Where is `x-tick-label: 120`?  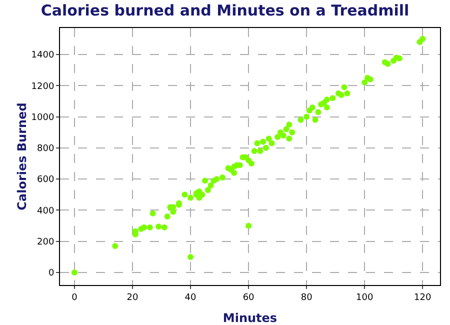
x-tick-label: 120 is located at coordinates (423, 297).